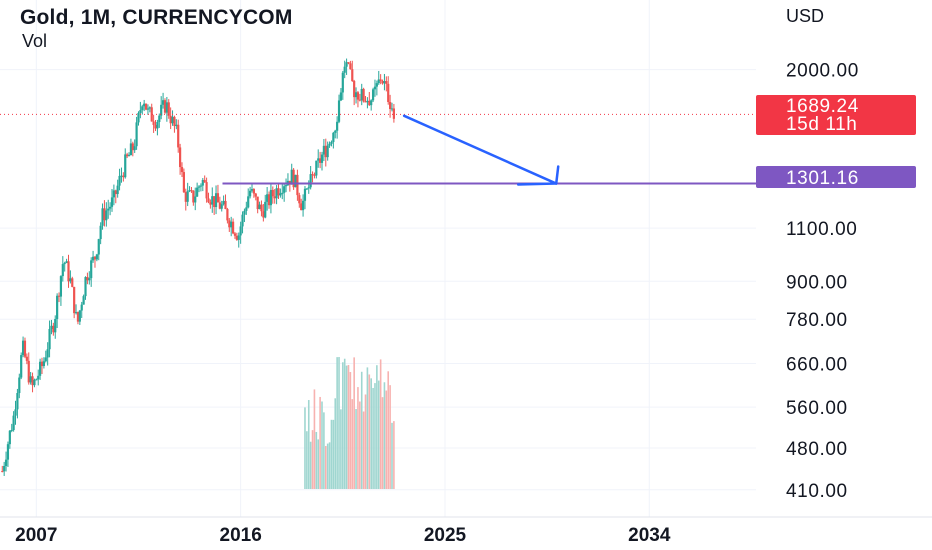 The image size is (932, 550). Describe the element at coordinates (538, 175) in the screenshot. I see `arrow-head` at that location.